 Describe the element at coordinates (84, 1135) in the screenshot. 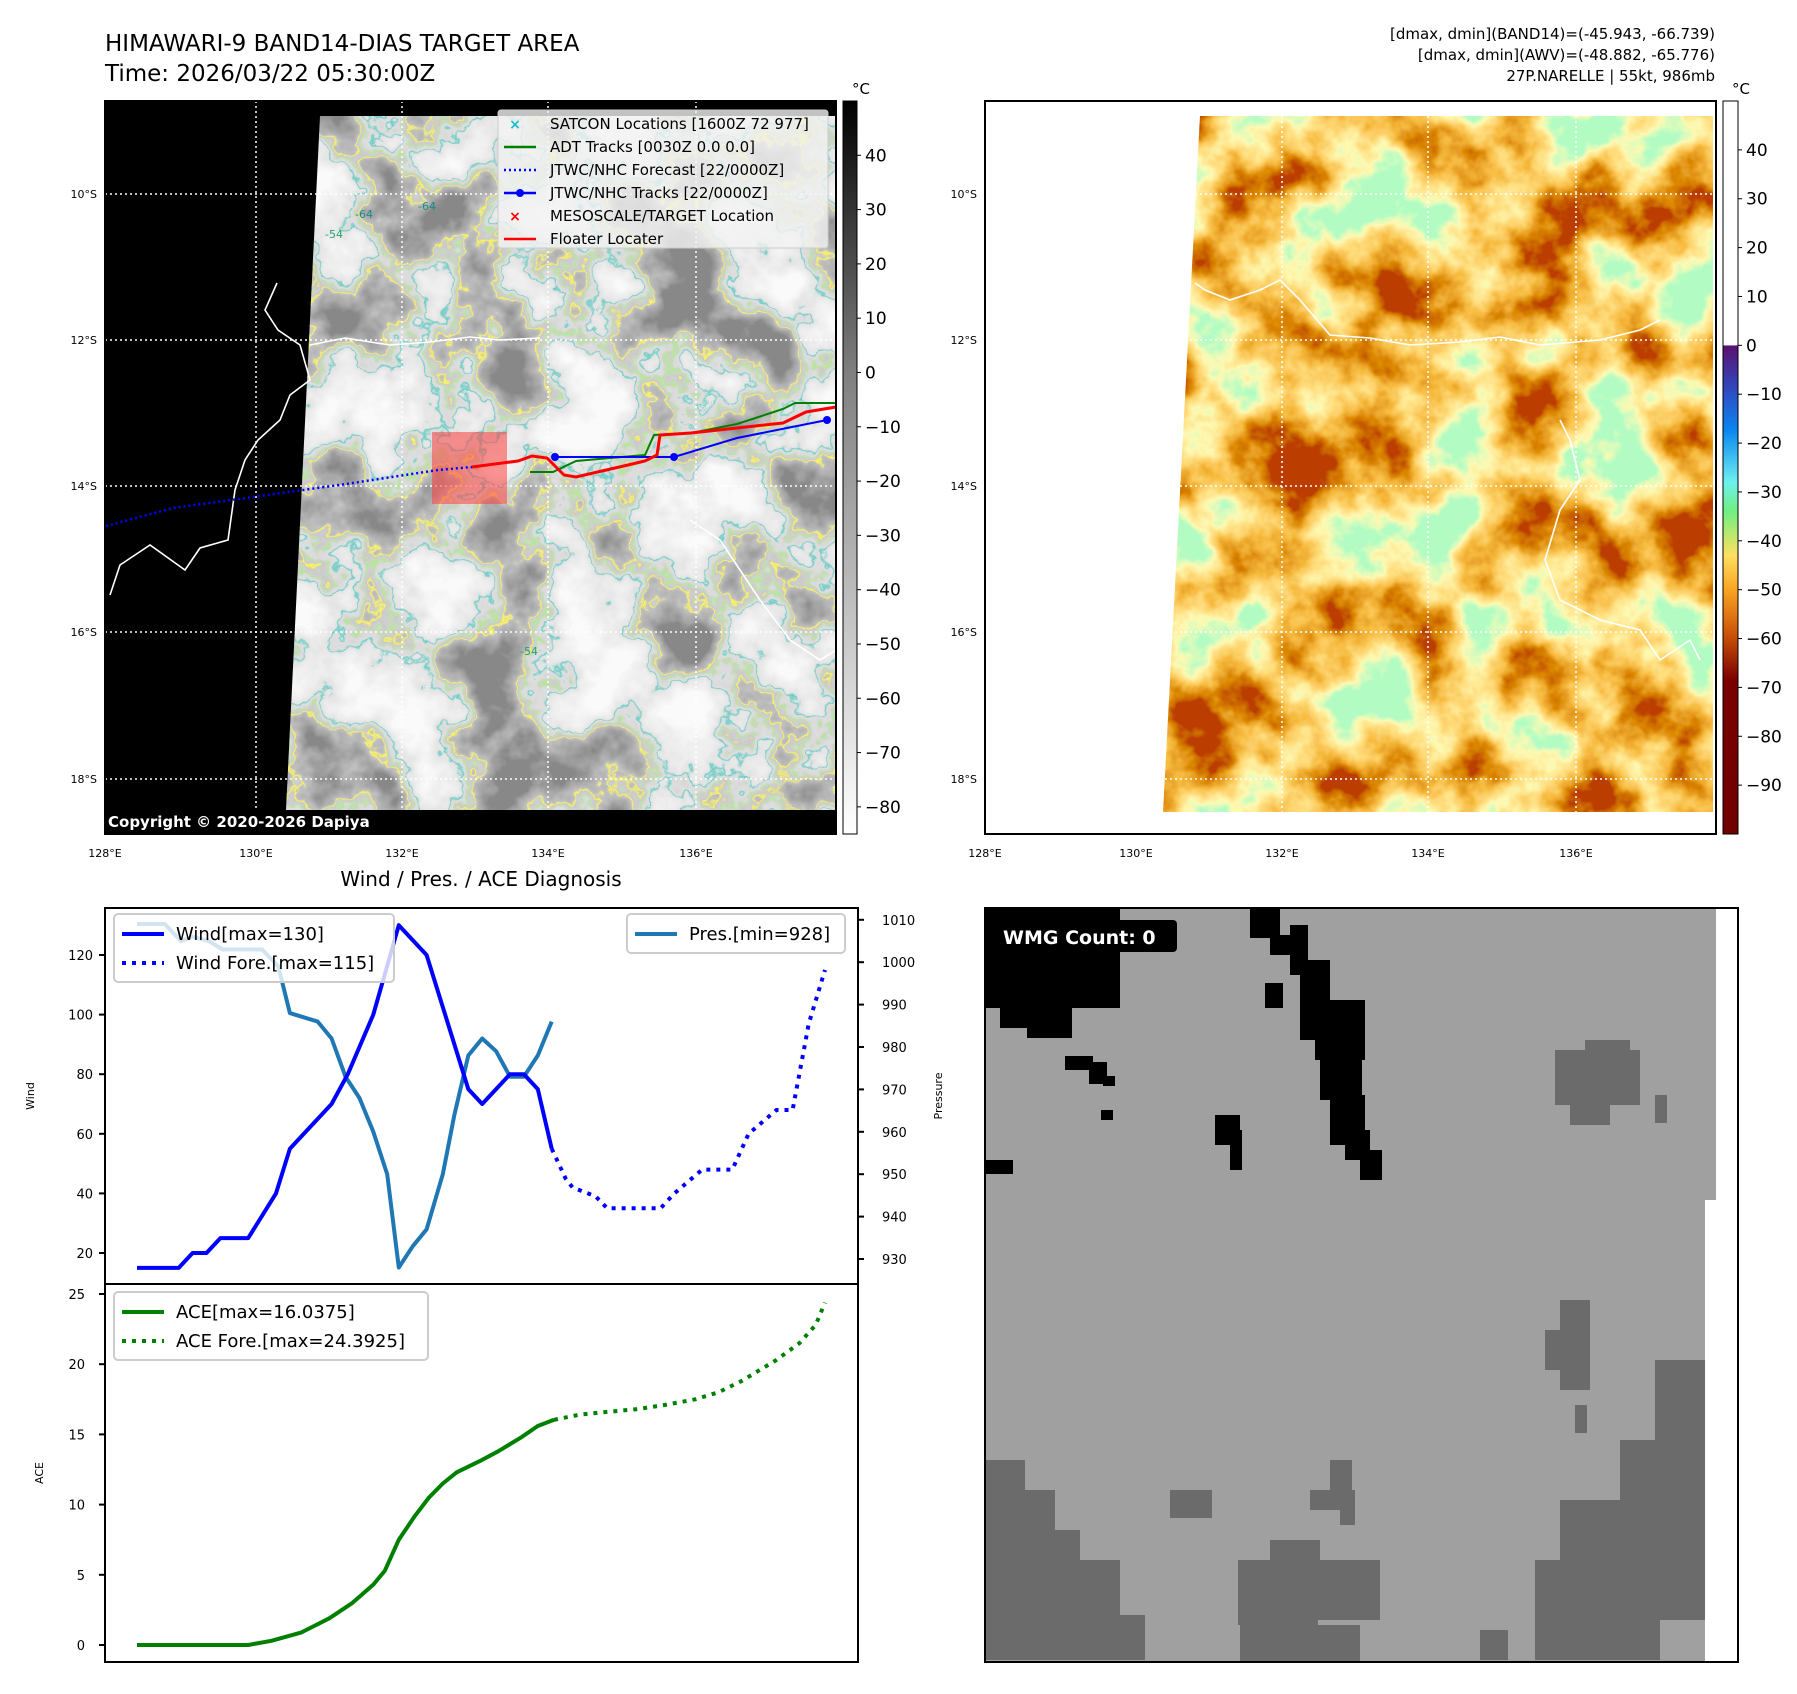

I see `wind-tick-label: 60` at that location.